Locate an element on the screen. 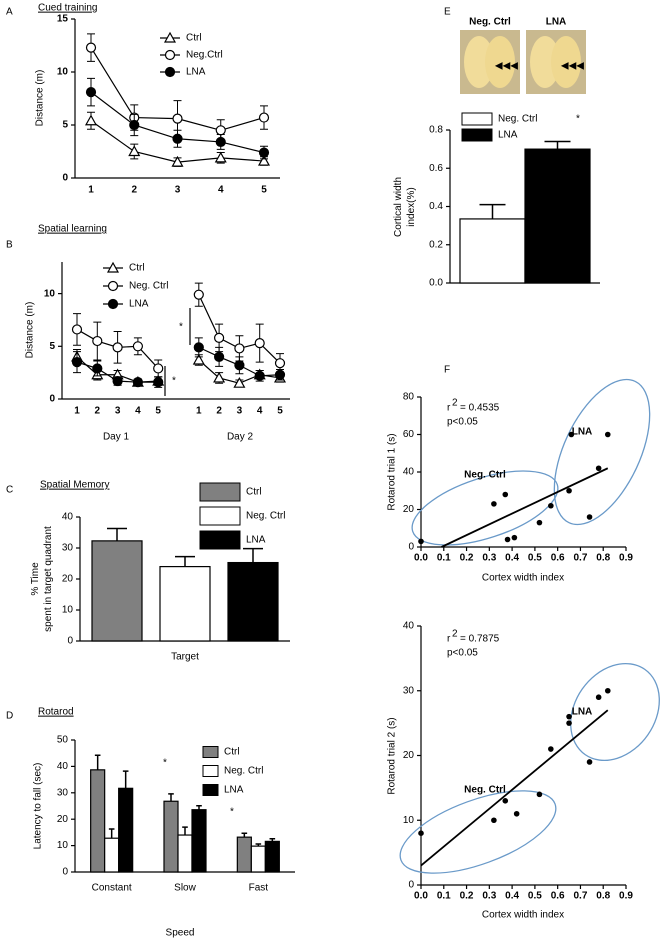  image-label: LNA is located at coordinates (556, 22).